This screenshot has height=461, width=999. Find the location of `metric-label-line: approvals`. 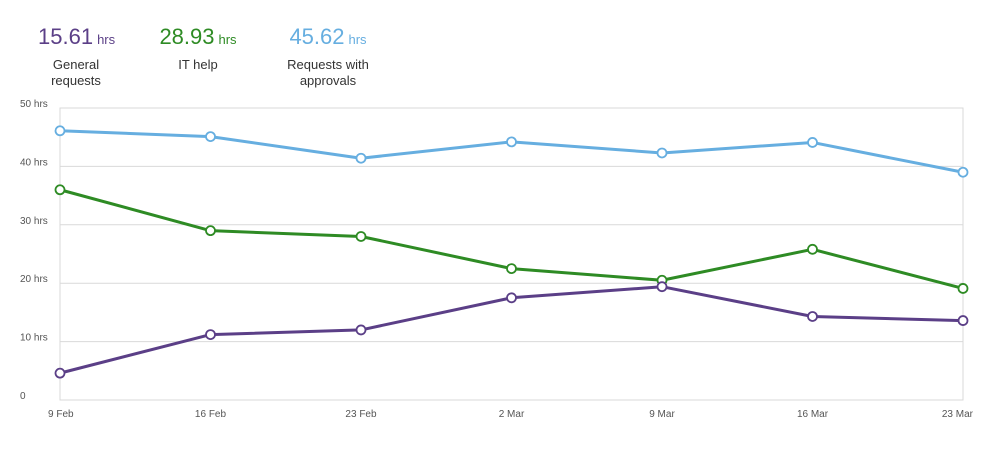

metric-label-line: approvals is located at coordinates (328, 80).